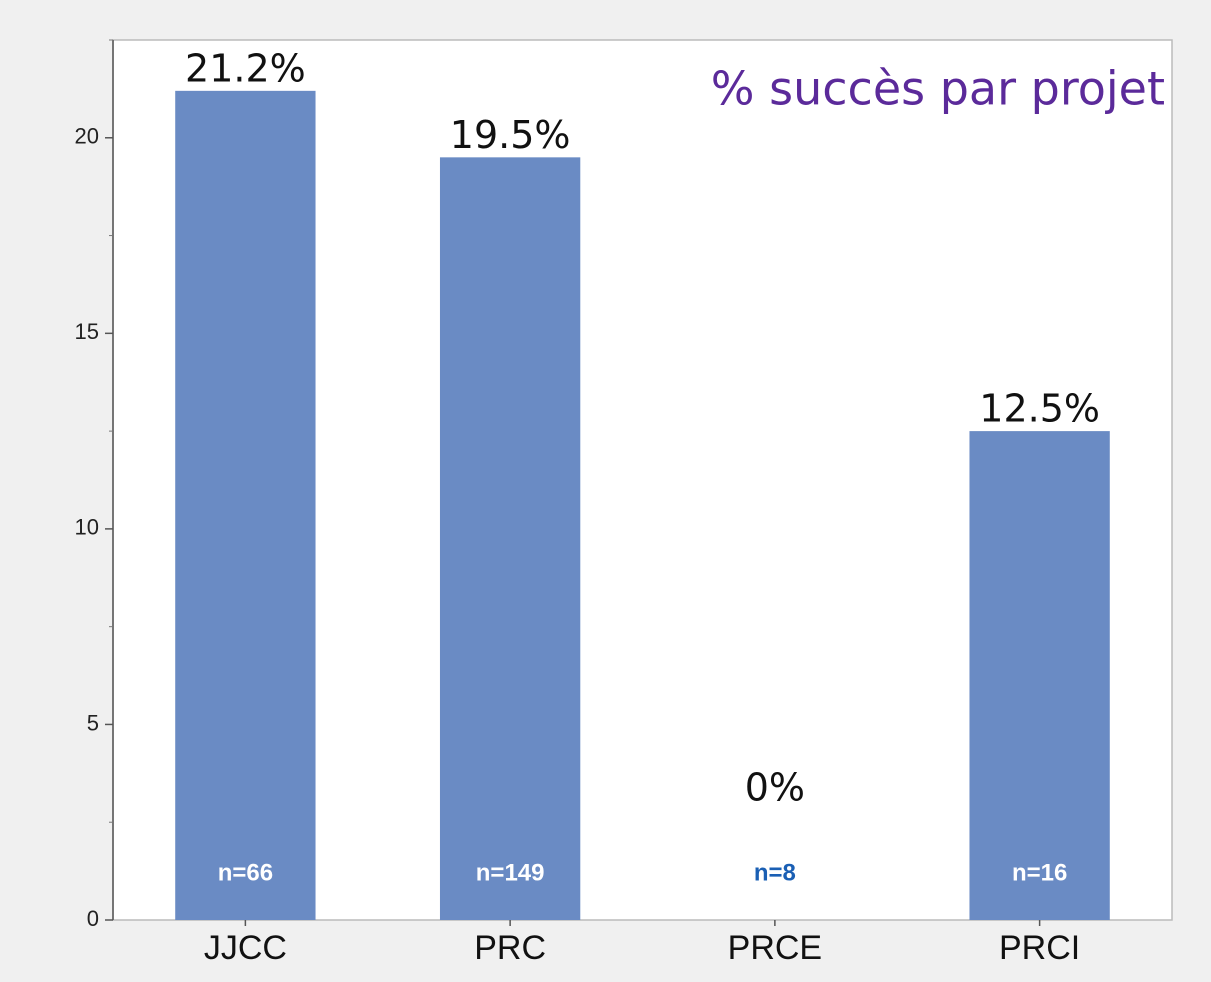 This screenshot has height=982, width=1211. What do you see at coordinates (775, 788) in the screenshot?
I see `value-label: 0%` at bounding box center [775, 788].